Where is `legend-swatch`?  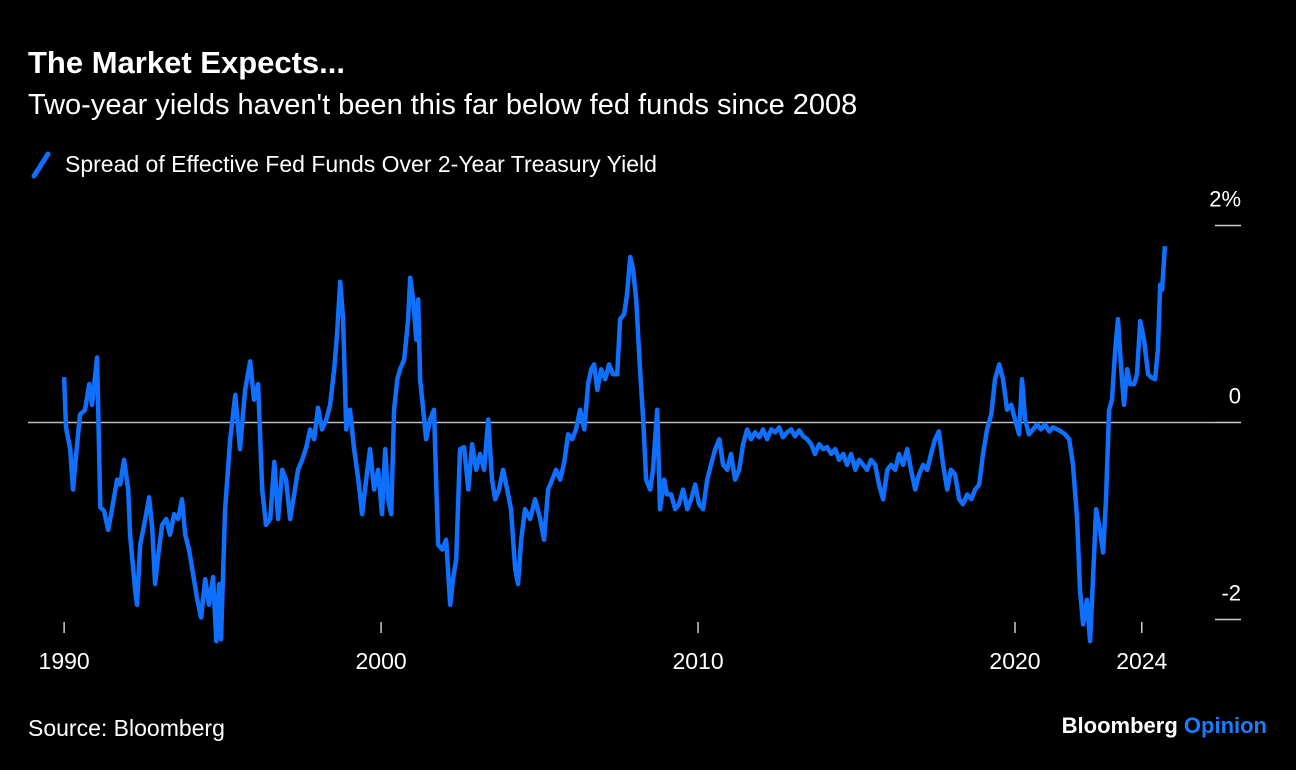 legend-swatch is located at coordinates (41, 165).